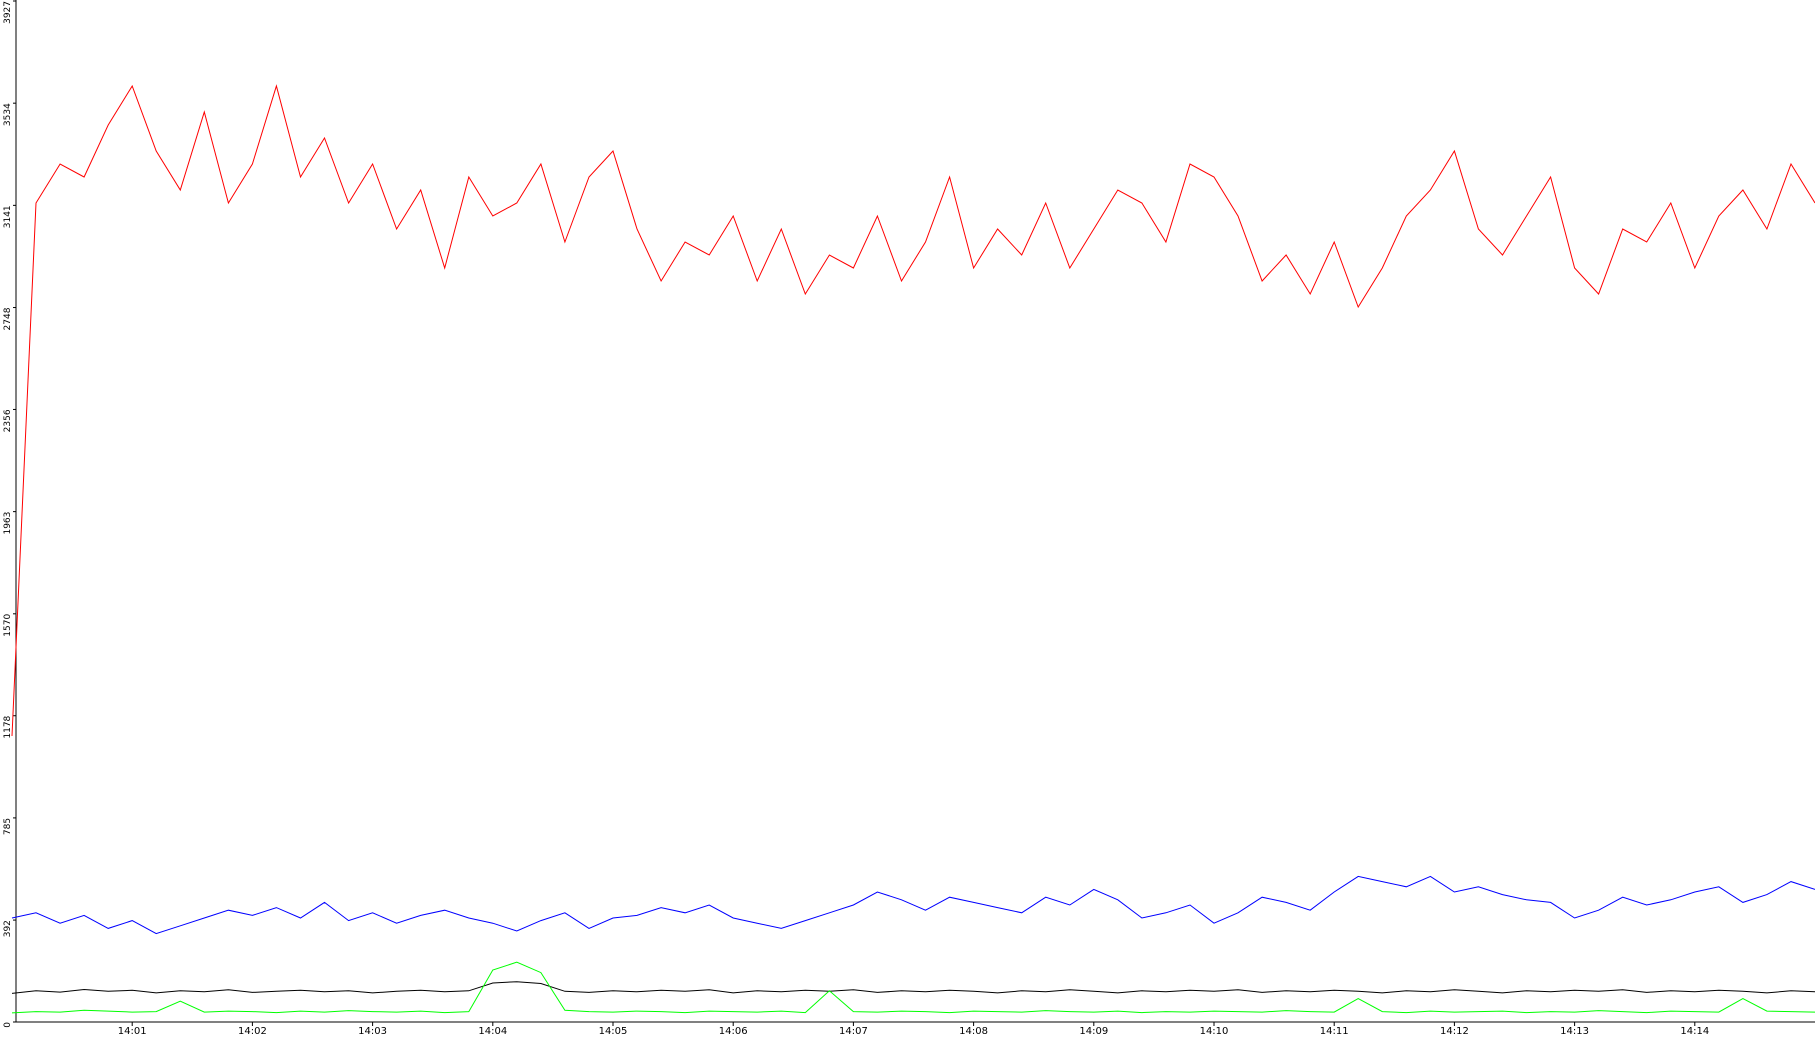  Describe the element at coordinates (1334, 1031) in the screenshot. I see `x-tick-label: 14:11` at that location.